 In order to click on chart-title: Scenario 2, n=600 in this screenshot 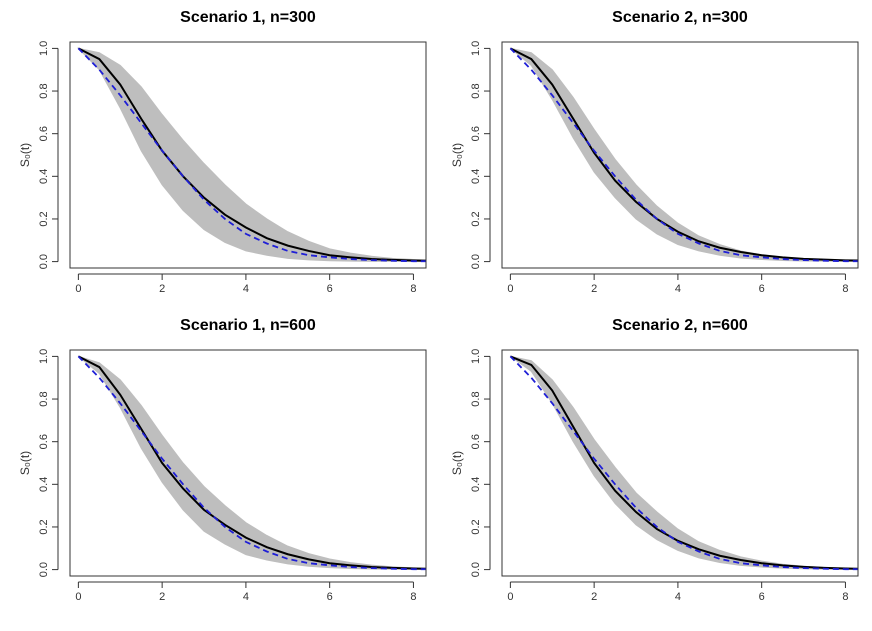, I will do `click(680, 325)`.